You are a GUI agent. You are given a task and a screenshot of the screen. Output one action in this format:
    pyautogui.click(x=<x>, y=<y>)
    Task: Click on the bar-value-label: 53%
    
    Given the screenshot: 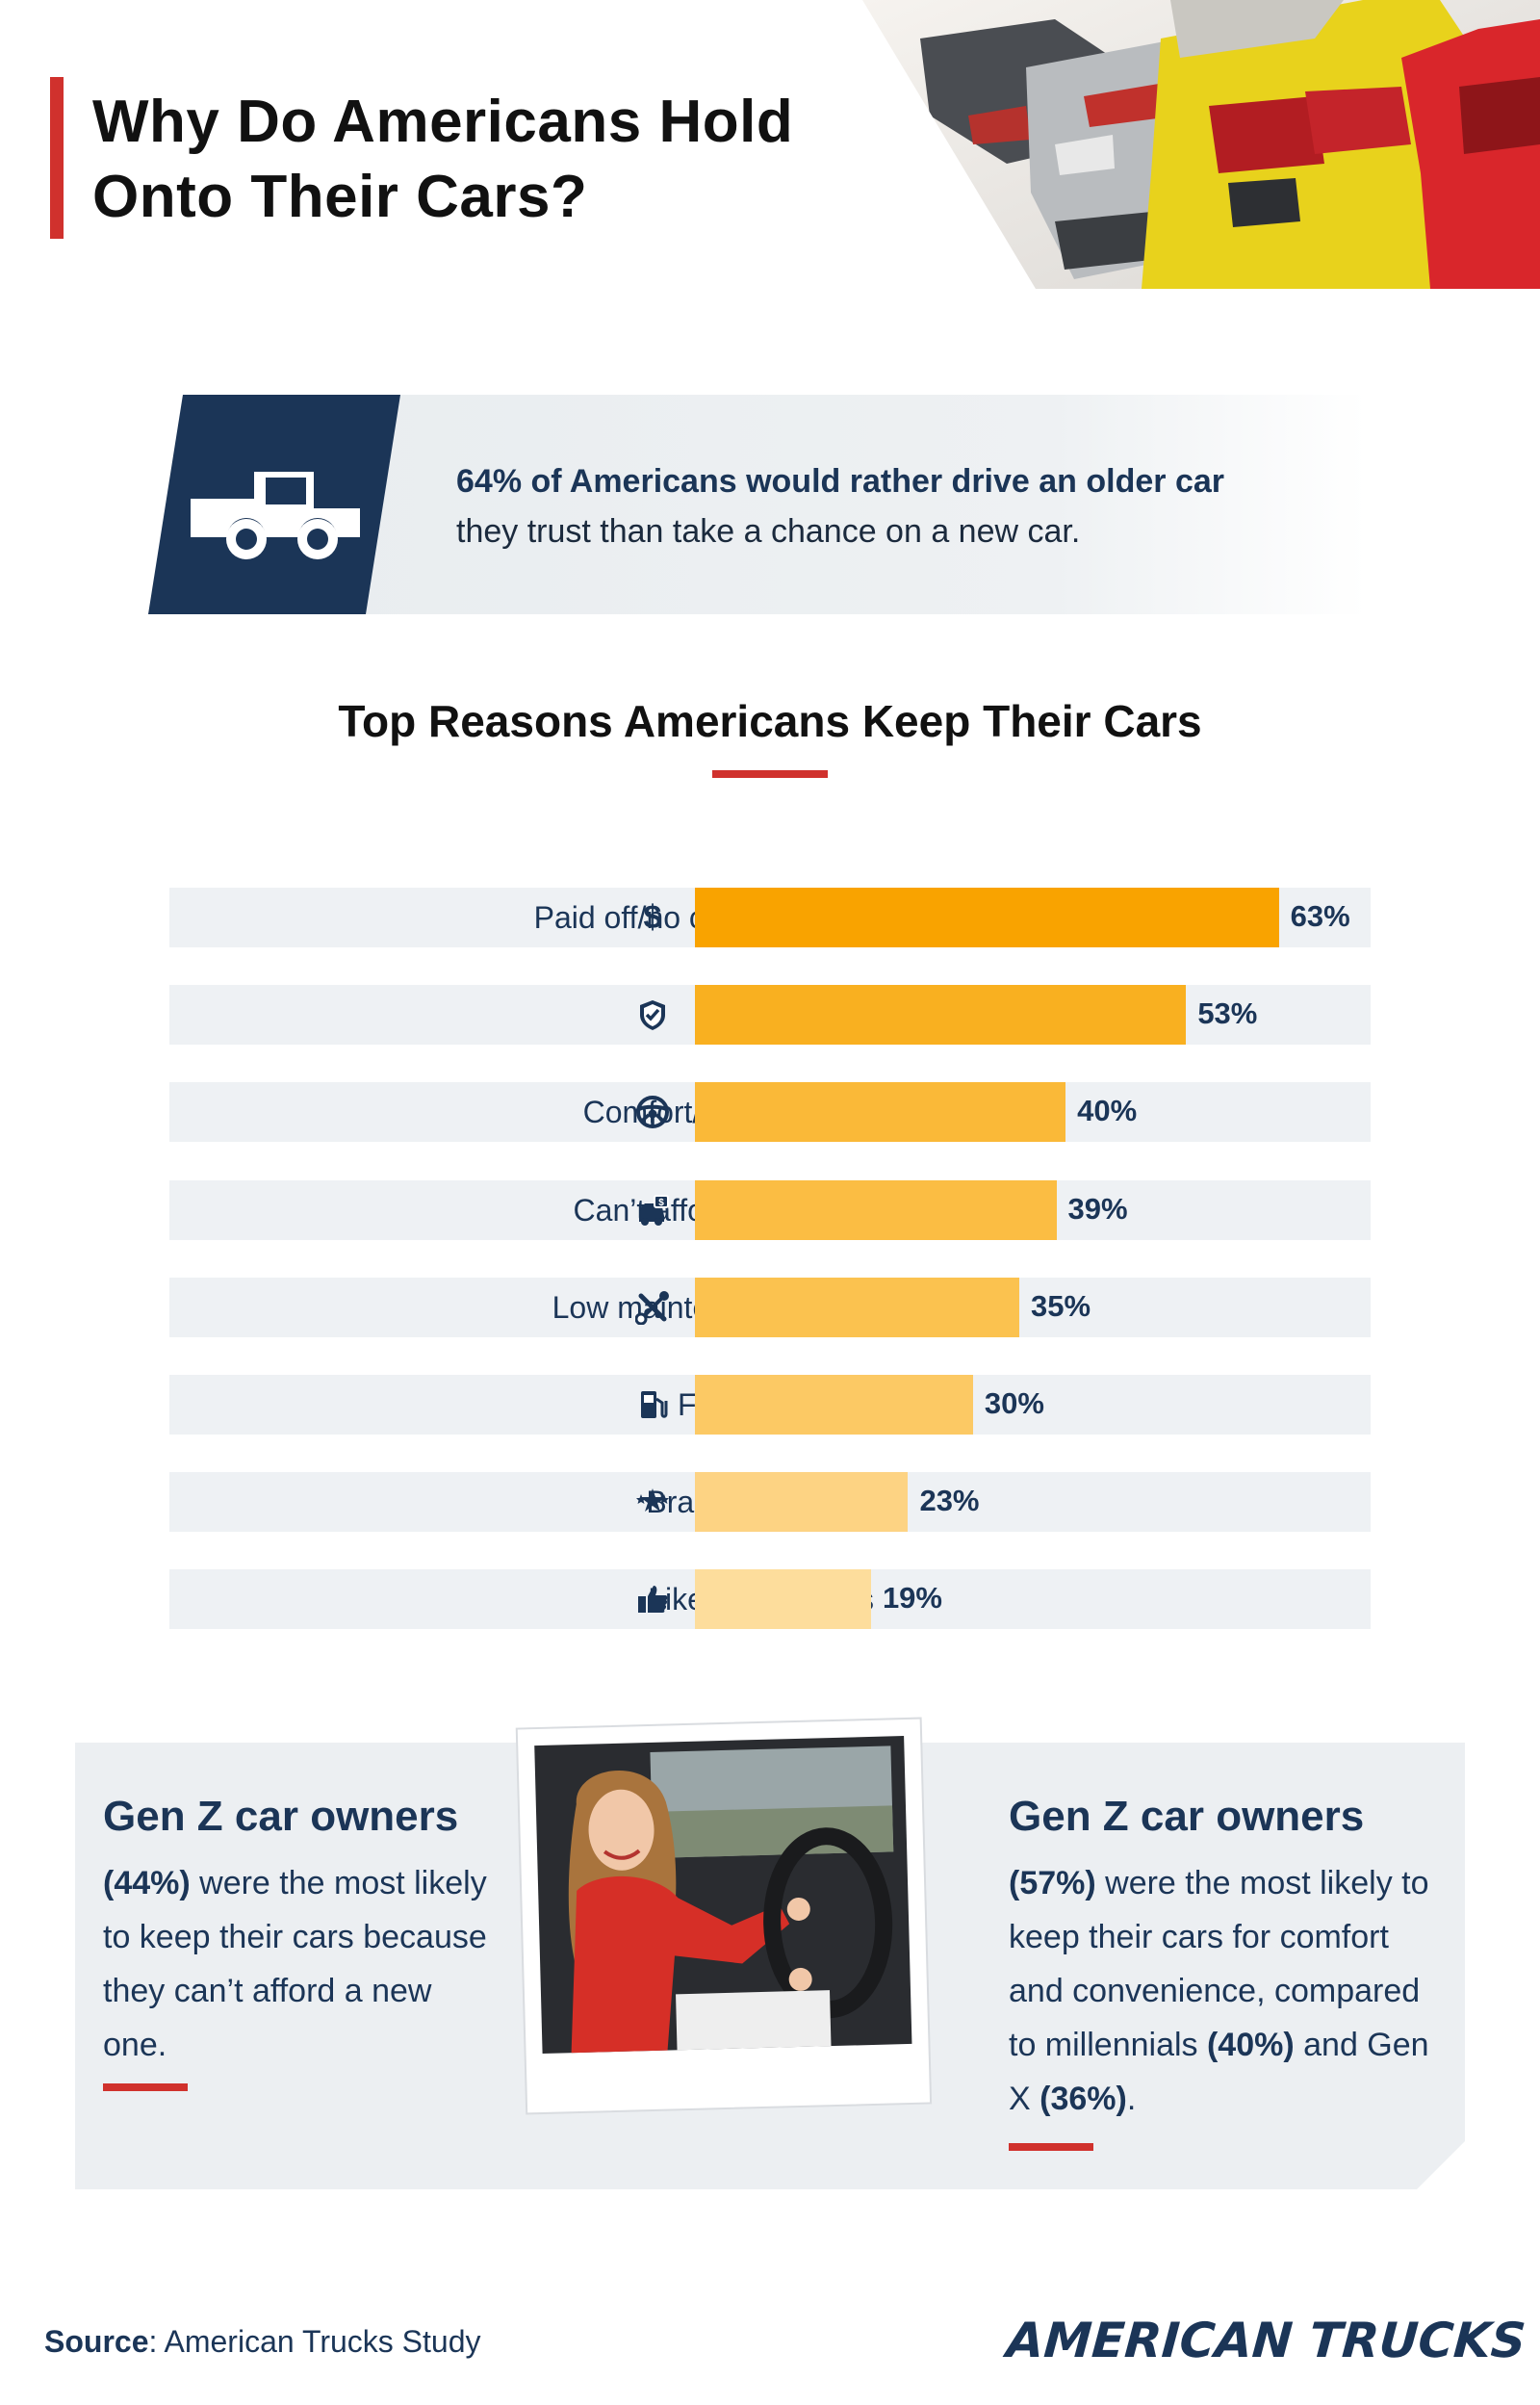 What is the action you would take?
    pyautogui.click(x=1227, y=1013)
    